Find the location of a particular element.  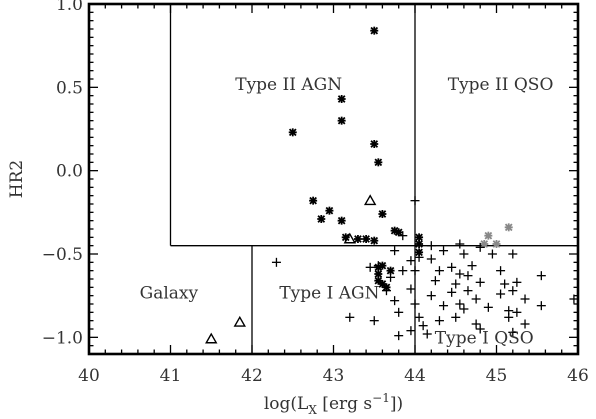

x-axis-label-unit: [erg s is located at coordinates (344, 404).